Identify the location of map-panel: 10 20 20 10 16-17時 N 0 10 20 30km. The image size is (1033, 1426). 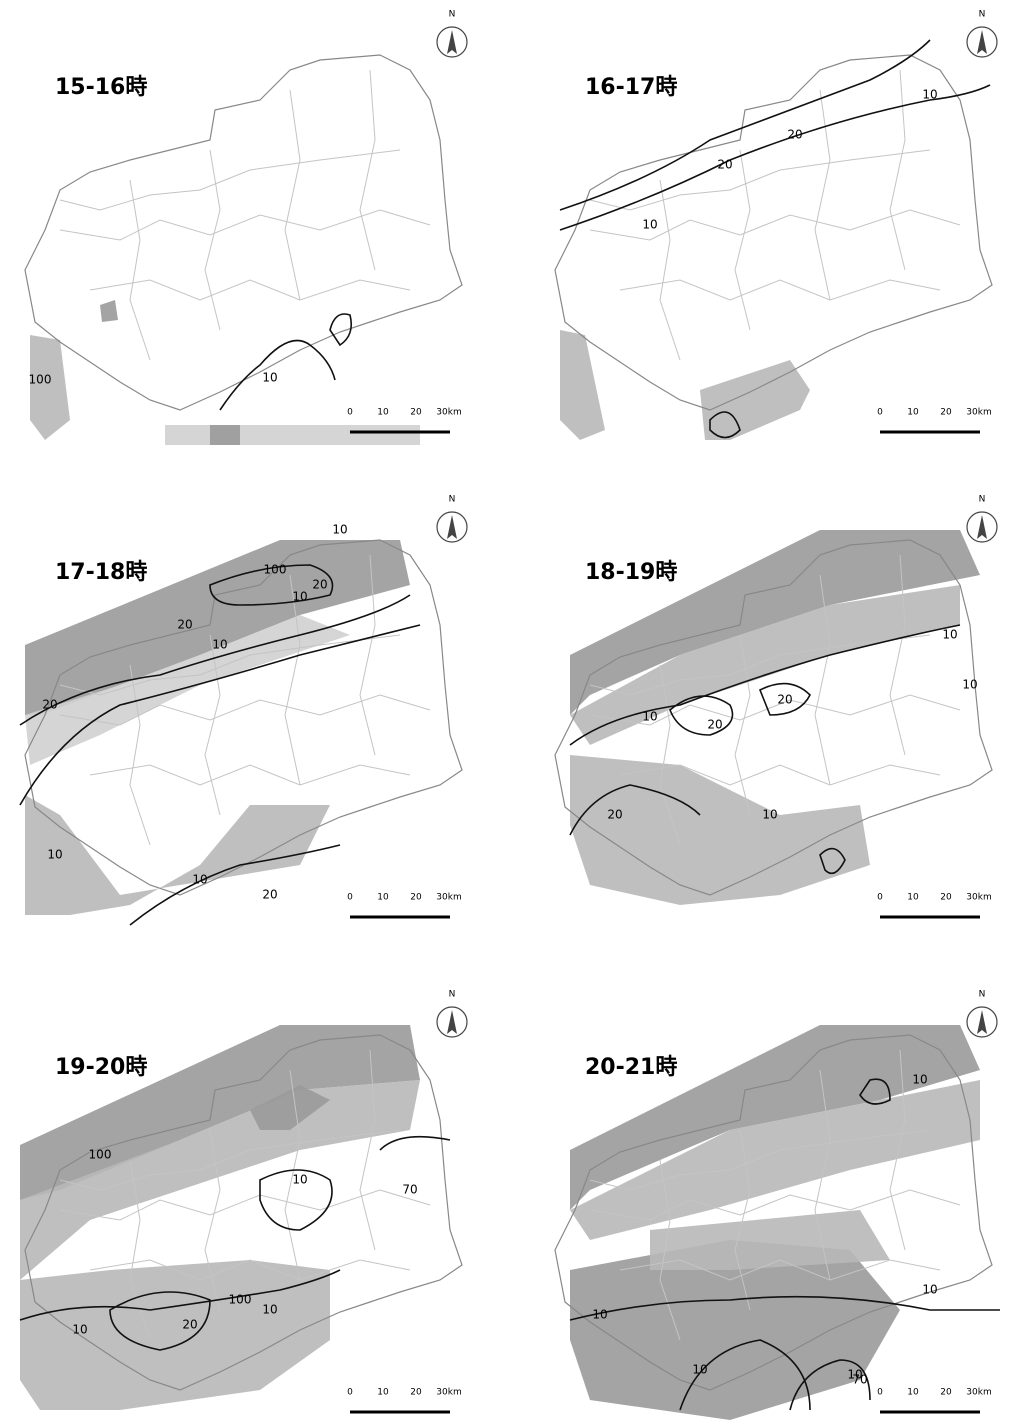
(776, 225).